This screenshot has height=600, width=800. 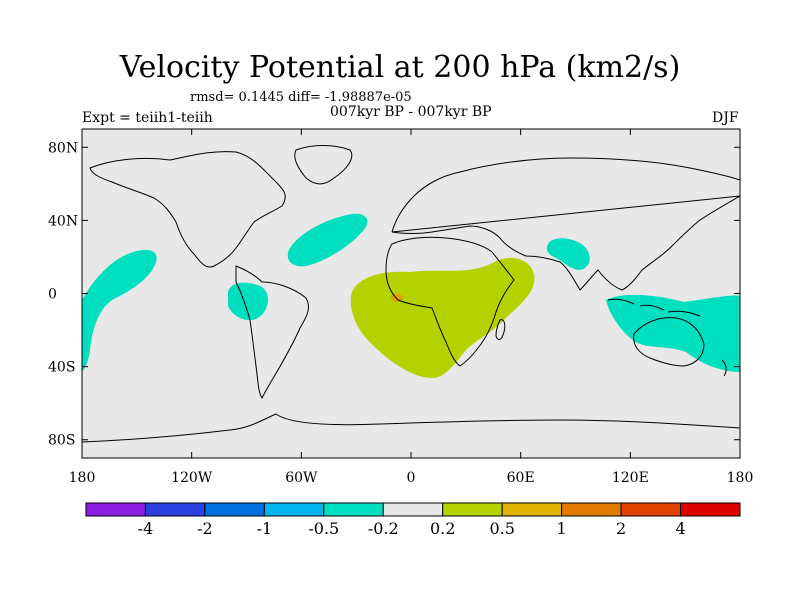 I want to click on period-label: 007kyr BP - 007kyr BP, so click(x=411, y=112).